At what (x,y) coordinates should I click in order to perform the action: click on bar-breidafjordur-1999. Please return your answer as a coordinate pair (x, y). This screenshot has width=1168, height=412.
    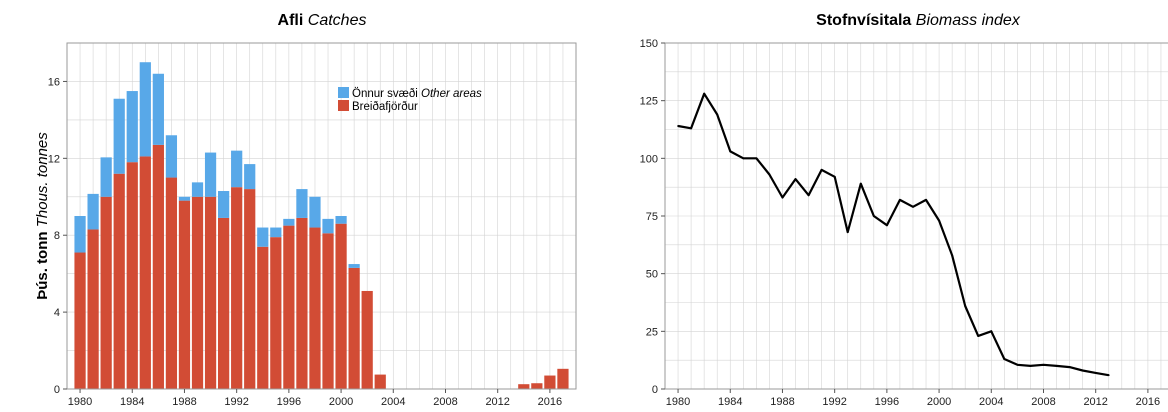
    Looking at the image, I should click on (328, 311).